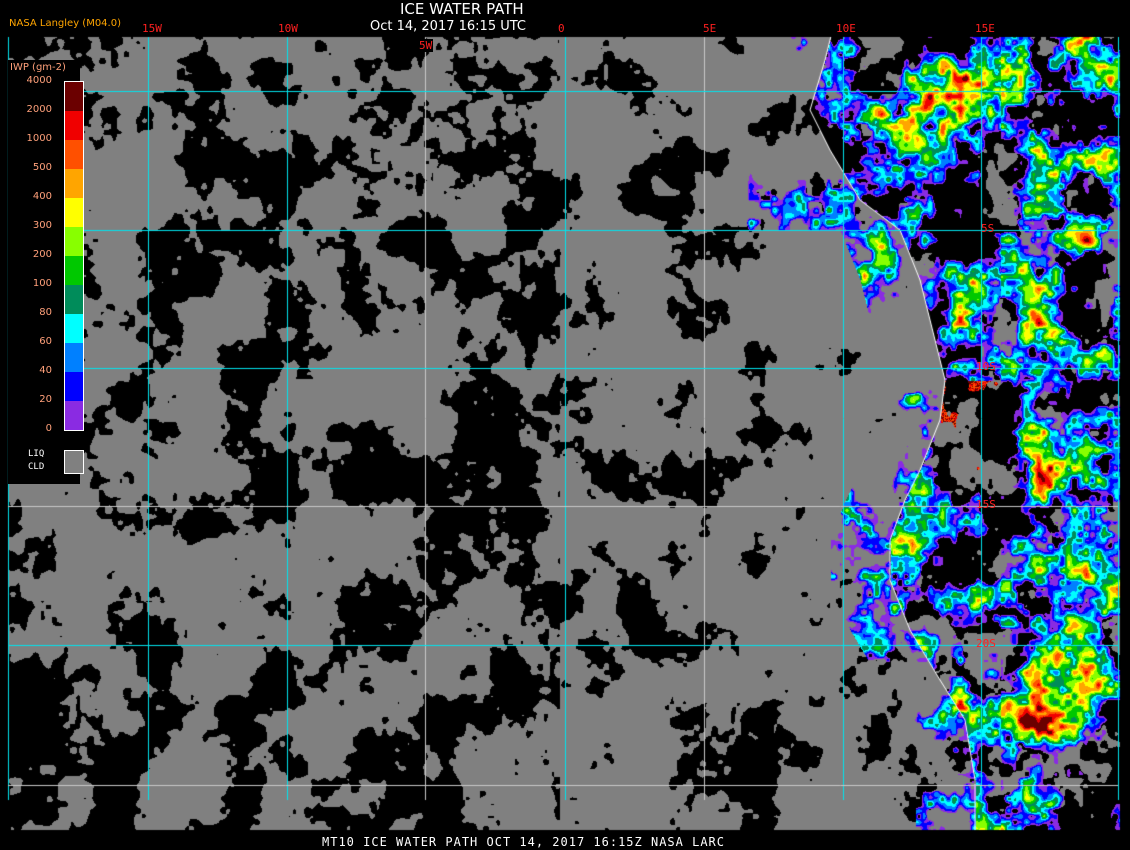  What do you see at coordinates (74, 462) in the screenshot?
I see `liquid-cloud-swatch` at bounding box center [74, 462].